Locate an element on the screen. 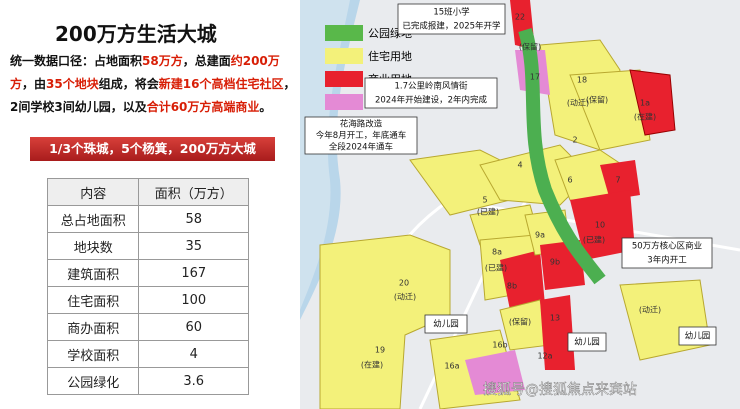  watermark: 搜狐号@搜狐焦点来宾站 is located at coordinates (560, 390).